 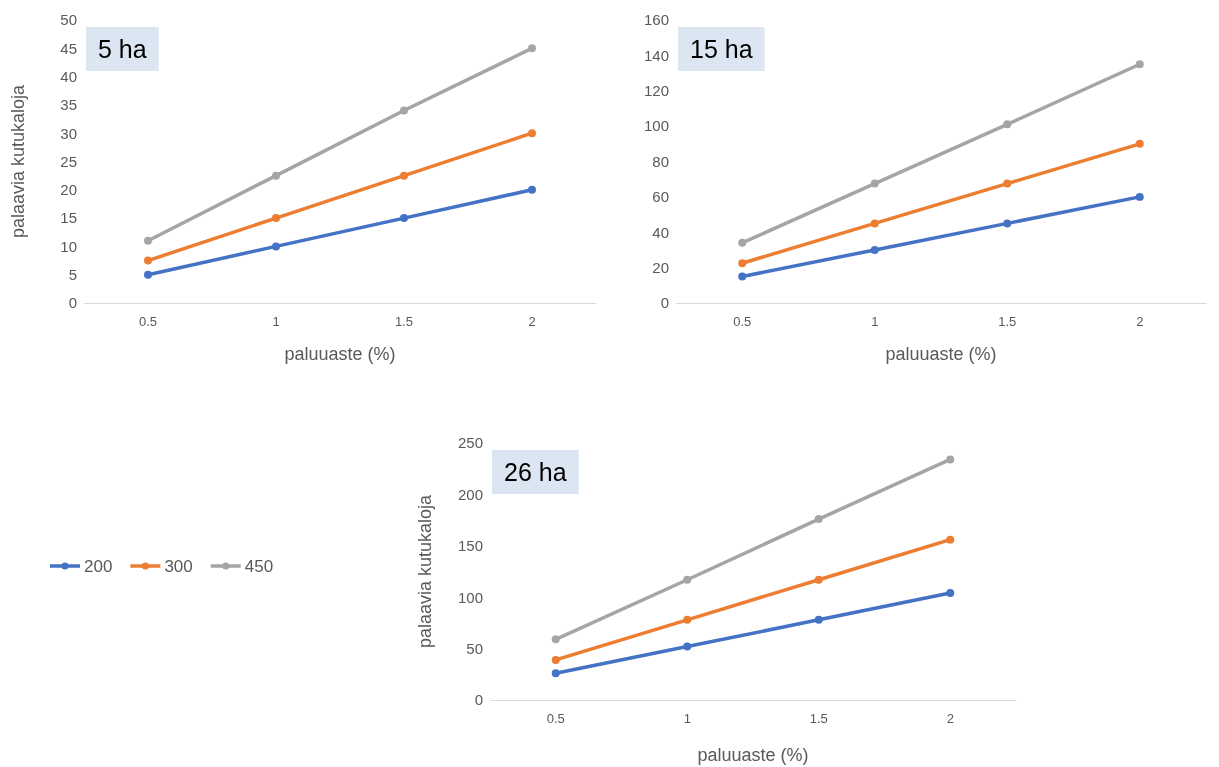 What do you see at coordinates (656, 55) in the screenshot?
I see `y-tick-label: 140` at bounding box center [656, 55].